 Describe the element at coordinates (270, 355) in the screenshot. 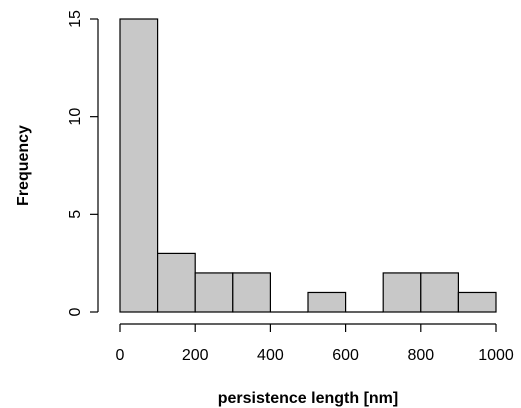

I see `x-tick-label: 400` at that location.